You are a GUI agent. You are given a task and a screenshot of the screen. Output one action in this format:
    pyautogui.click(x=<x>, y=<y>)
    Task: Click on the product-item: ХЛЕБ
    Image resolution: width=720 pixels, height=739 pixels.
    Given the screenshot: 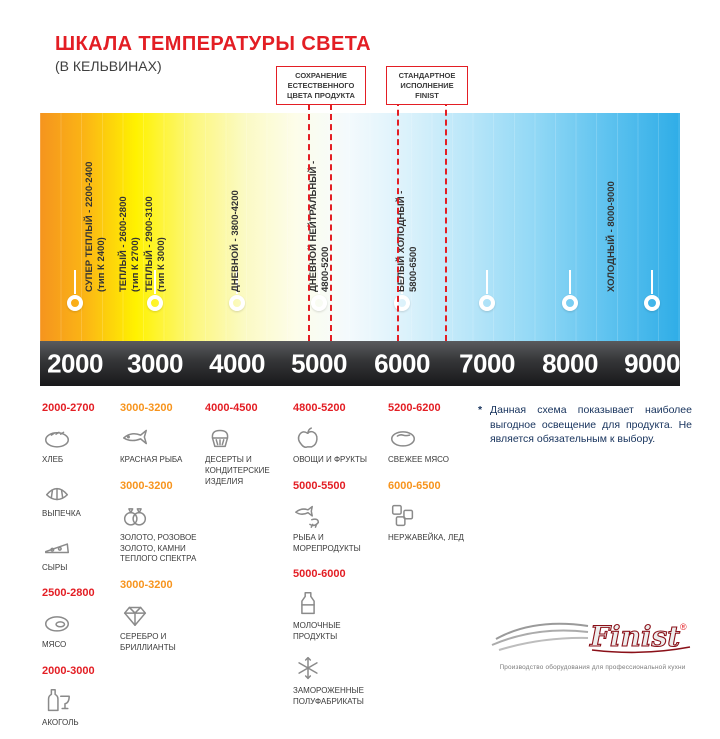 What is the action you would take?
    pyautogui.click(x=80, y=444)
    